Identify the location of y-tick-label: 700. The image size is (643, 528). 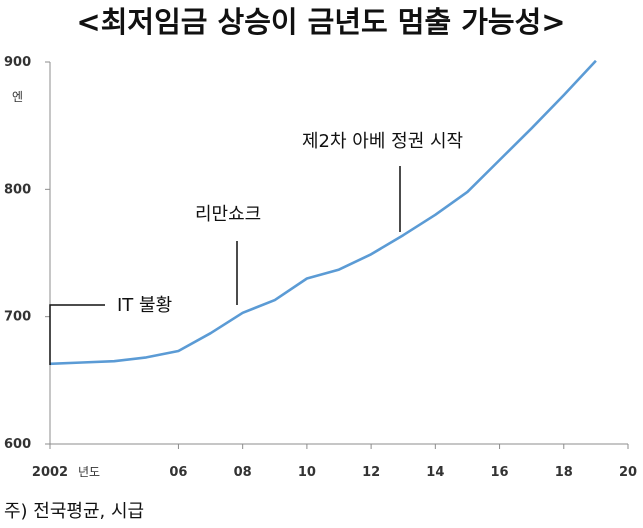
(17, 317).